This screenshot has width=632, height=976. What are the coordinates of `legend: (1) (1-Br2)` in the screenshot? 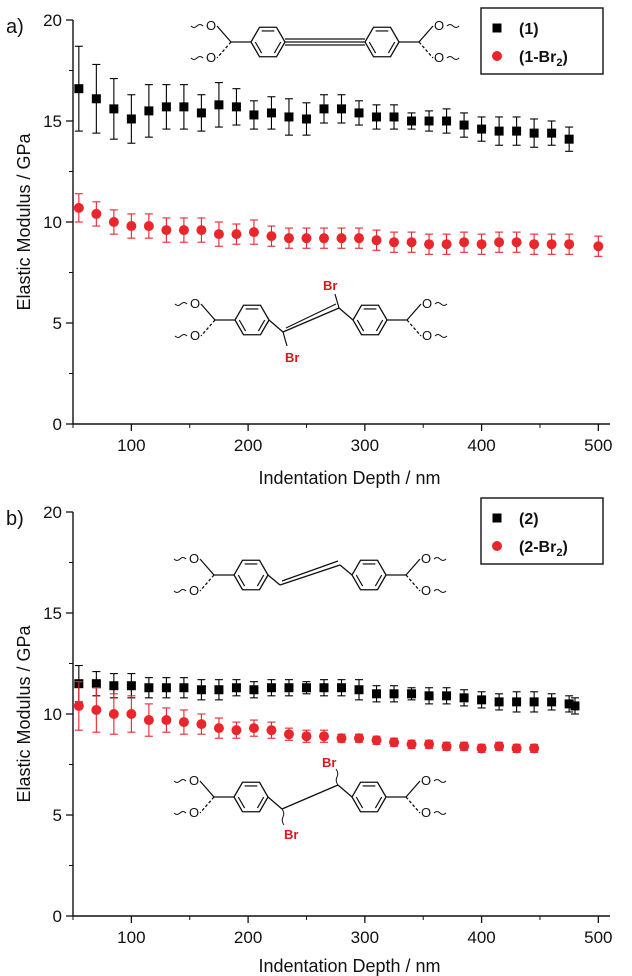 It's located at (542, 41).